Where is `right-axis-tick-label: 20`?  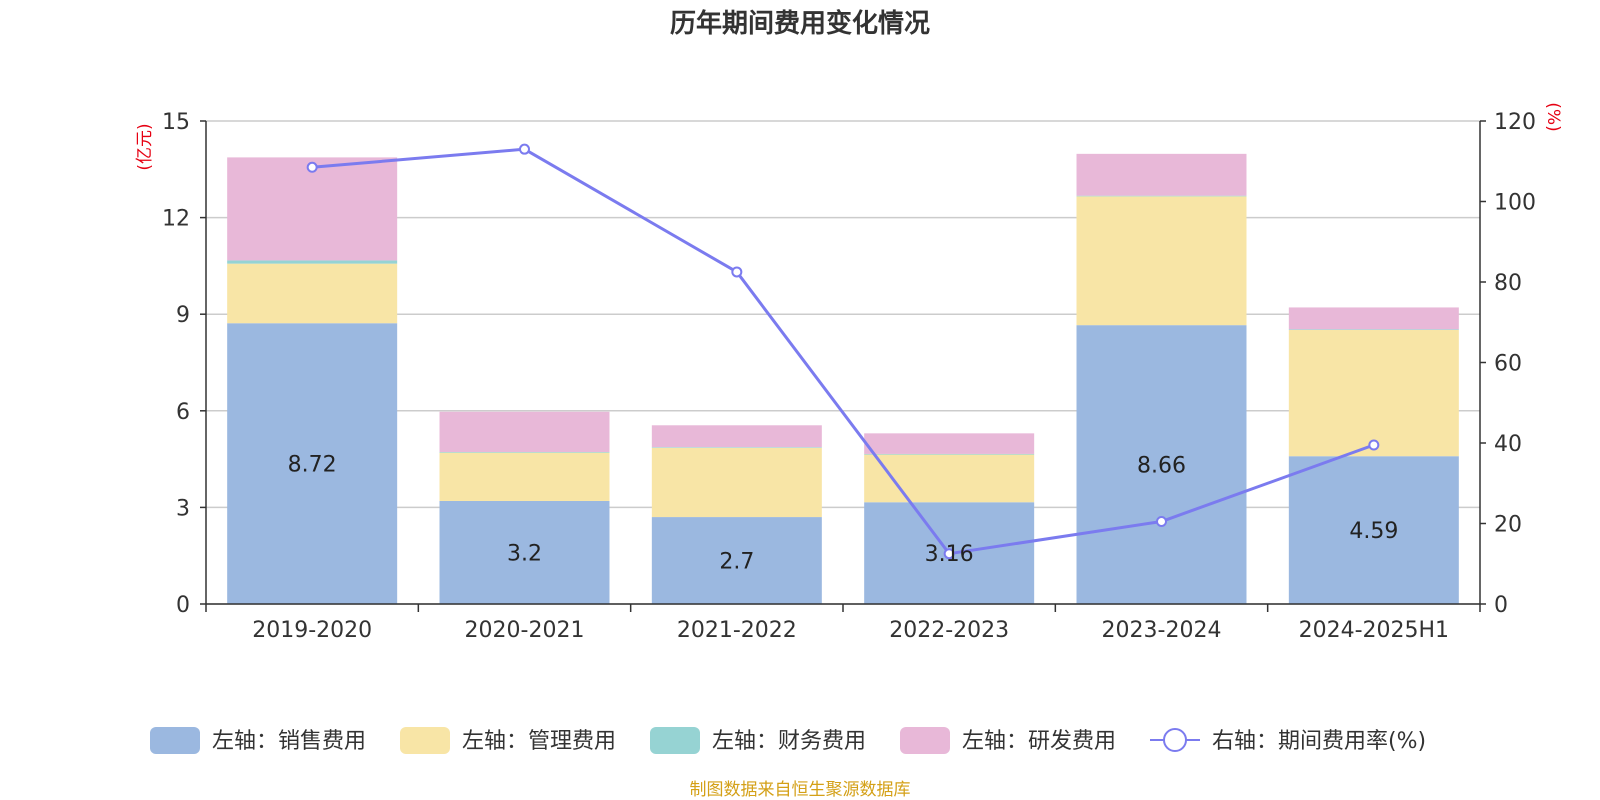
right-axis-tick-label: 20 is located at coordinates (1508, 525).